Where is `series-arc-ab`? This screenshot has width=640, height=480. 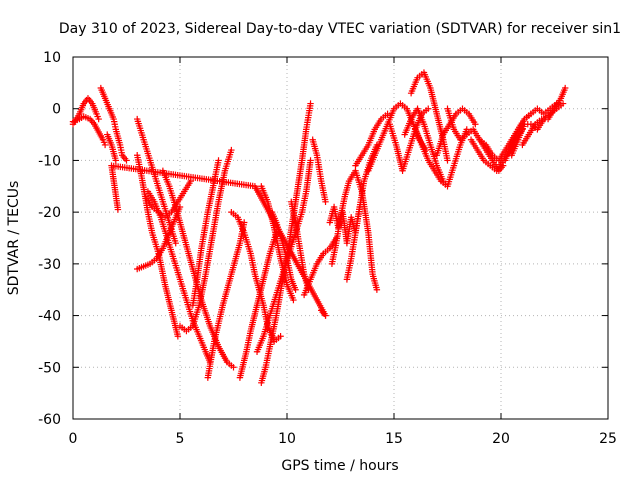 series-arc-ab is located at coordinates (371, 139).